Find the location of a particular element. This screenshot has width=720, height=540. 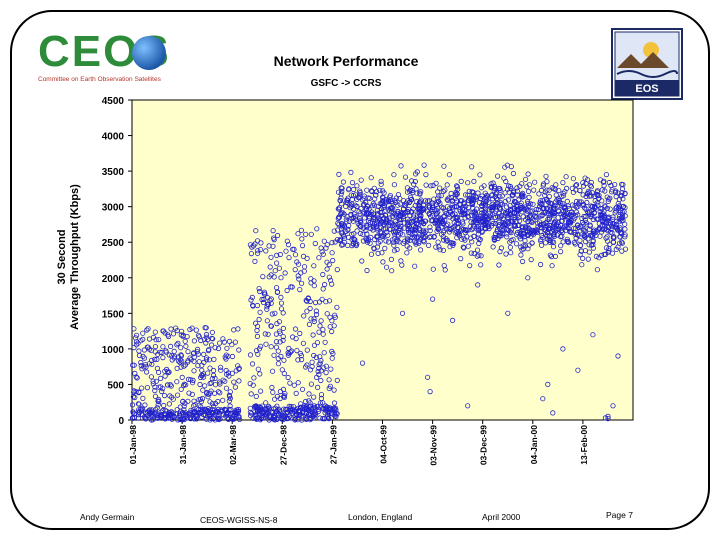

y-tick-label: 0 is located at coordinates (121, 421).